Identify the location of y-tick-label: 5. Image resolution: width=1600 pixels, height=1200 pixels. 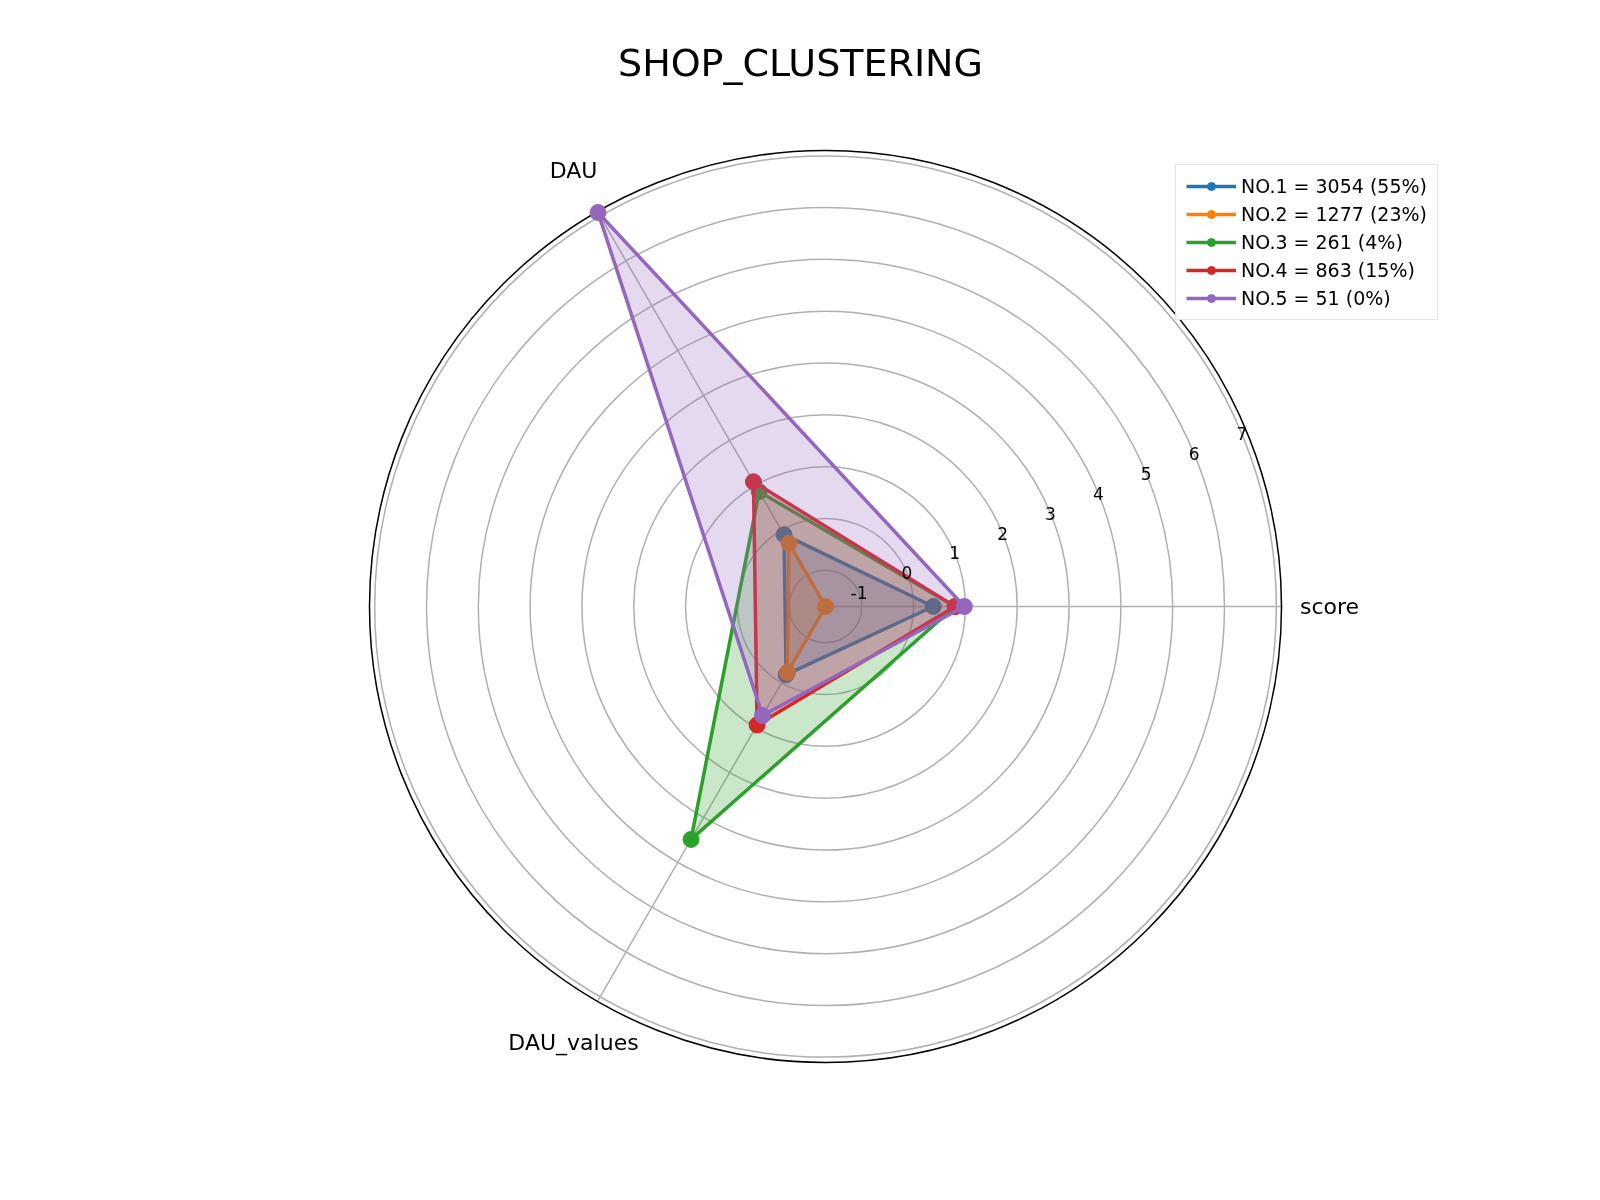
(1146, 474).